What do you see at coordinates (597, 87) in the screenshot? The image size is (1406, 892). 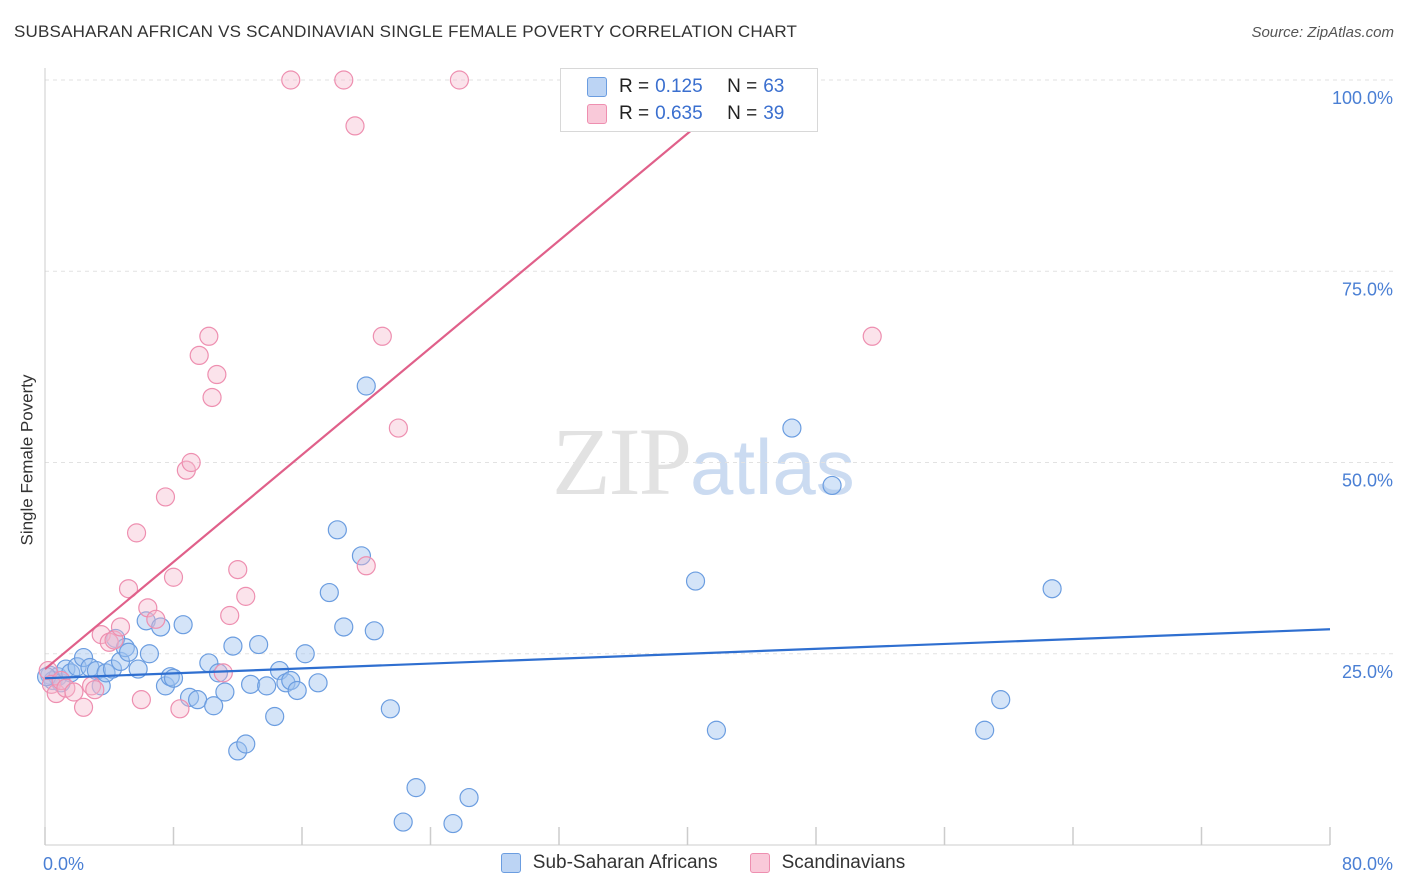 I see `legend-swatch-blue` at bounding box center [597, 87].